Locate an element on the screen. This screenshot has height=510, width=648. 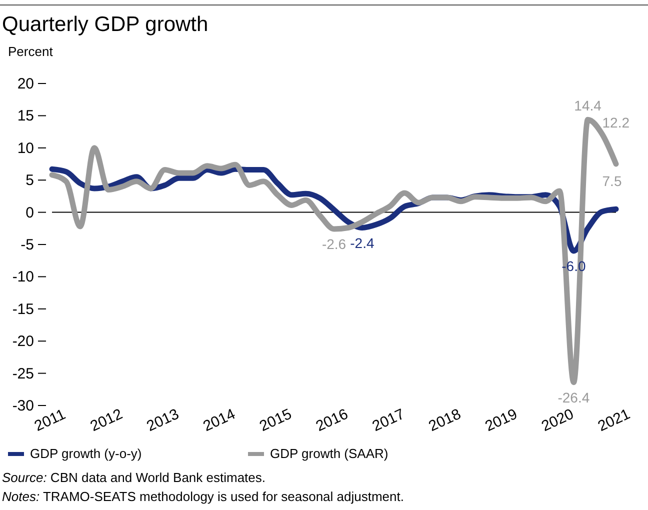
data-label: -2.4 is located at coordinates (362, 242).